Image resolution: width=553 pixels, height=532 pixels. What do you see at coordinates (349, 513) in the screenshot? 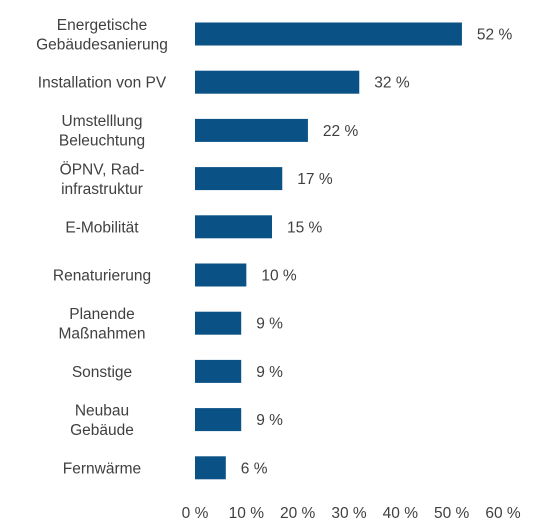
I see `x-tick-label-3: 30 %` at bounding box center [349, 513].